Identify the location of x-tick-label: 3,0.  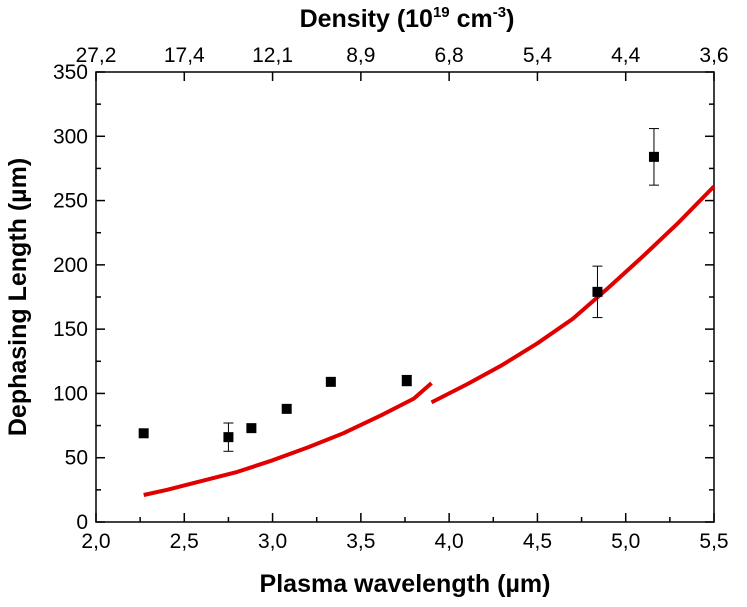
(272, 541).